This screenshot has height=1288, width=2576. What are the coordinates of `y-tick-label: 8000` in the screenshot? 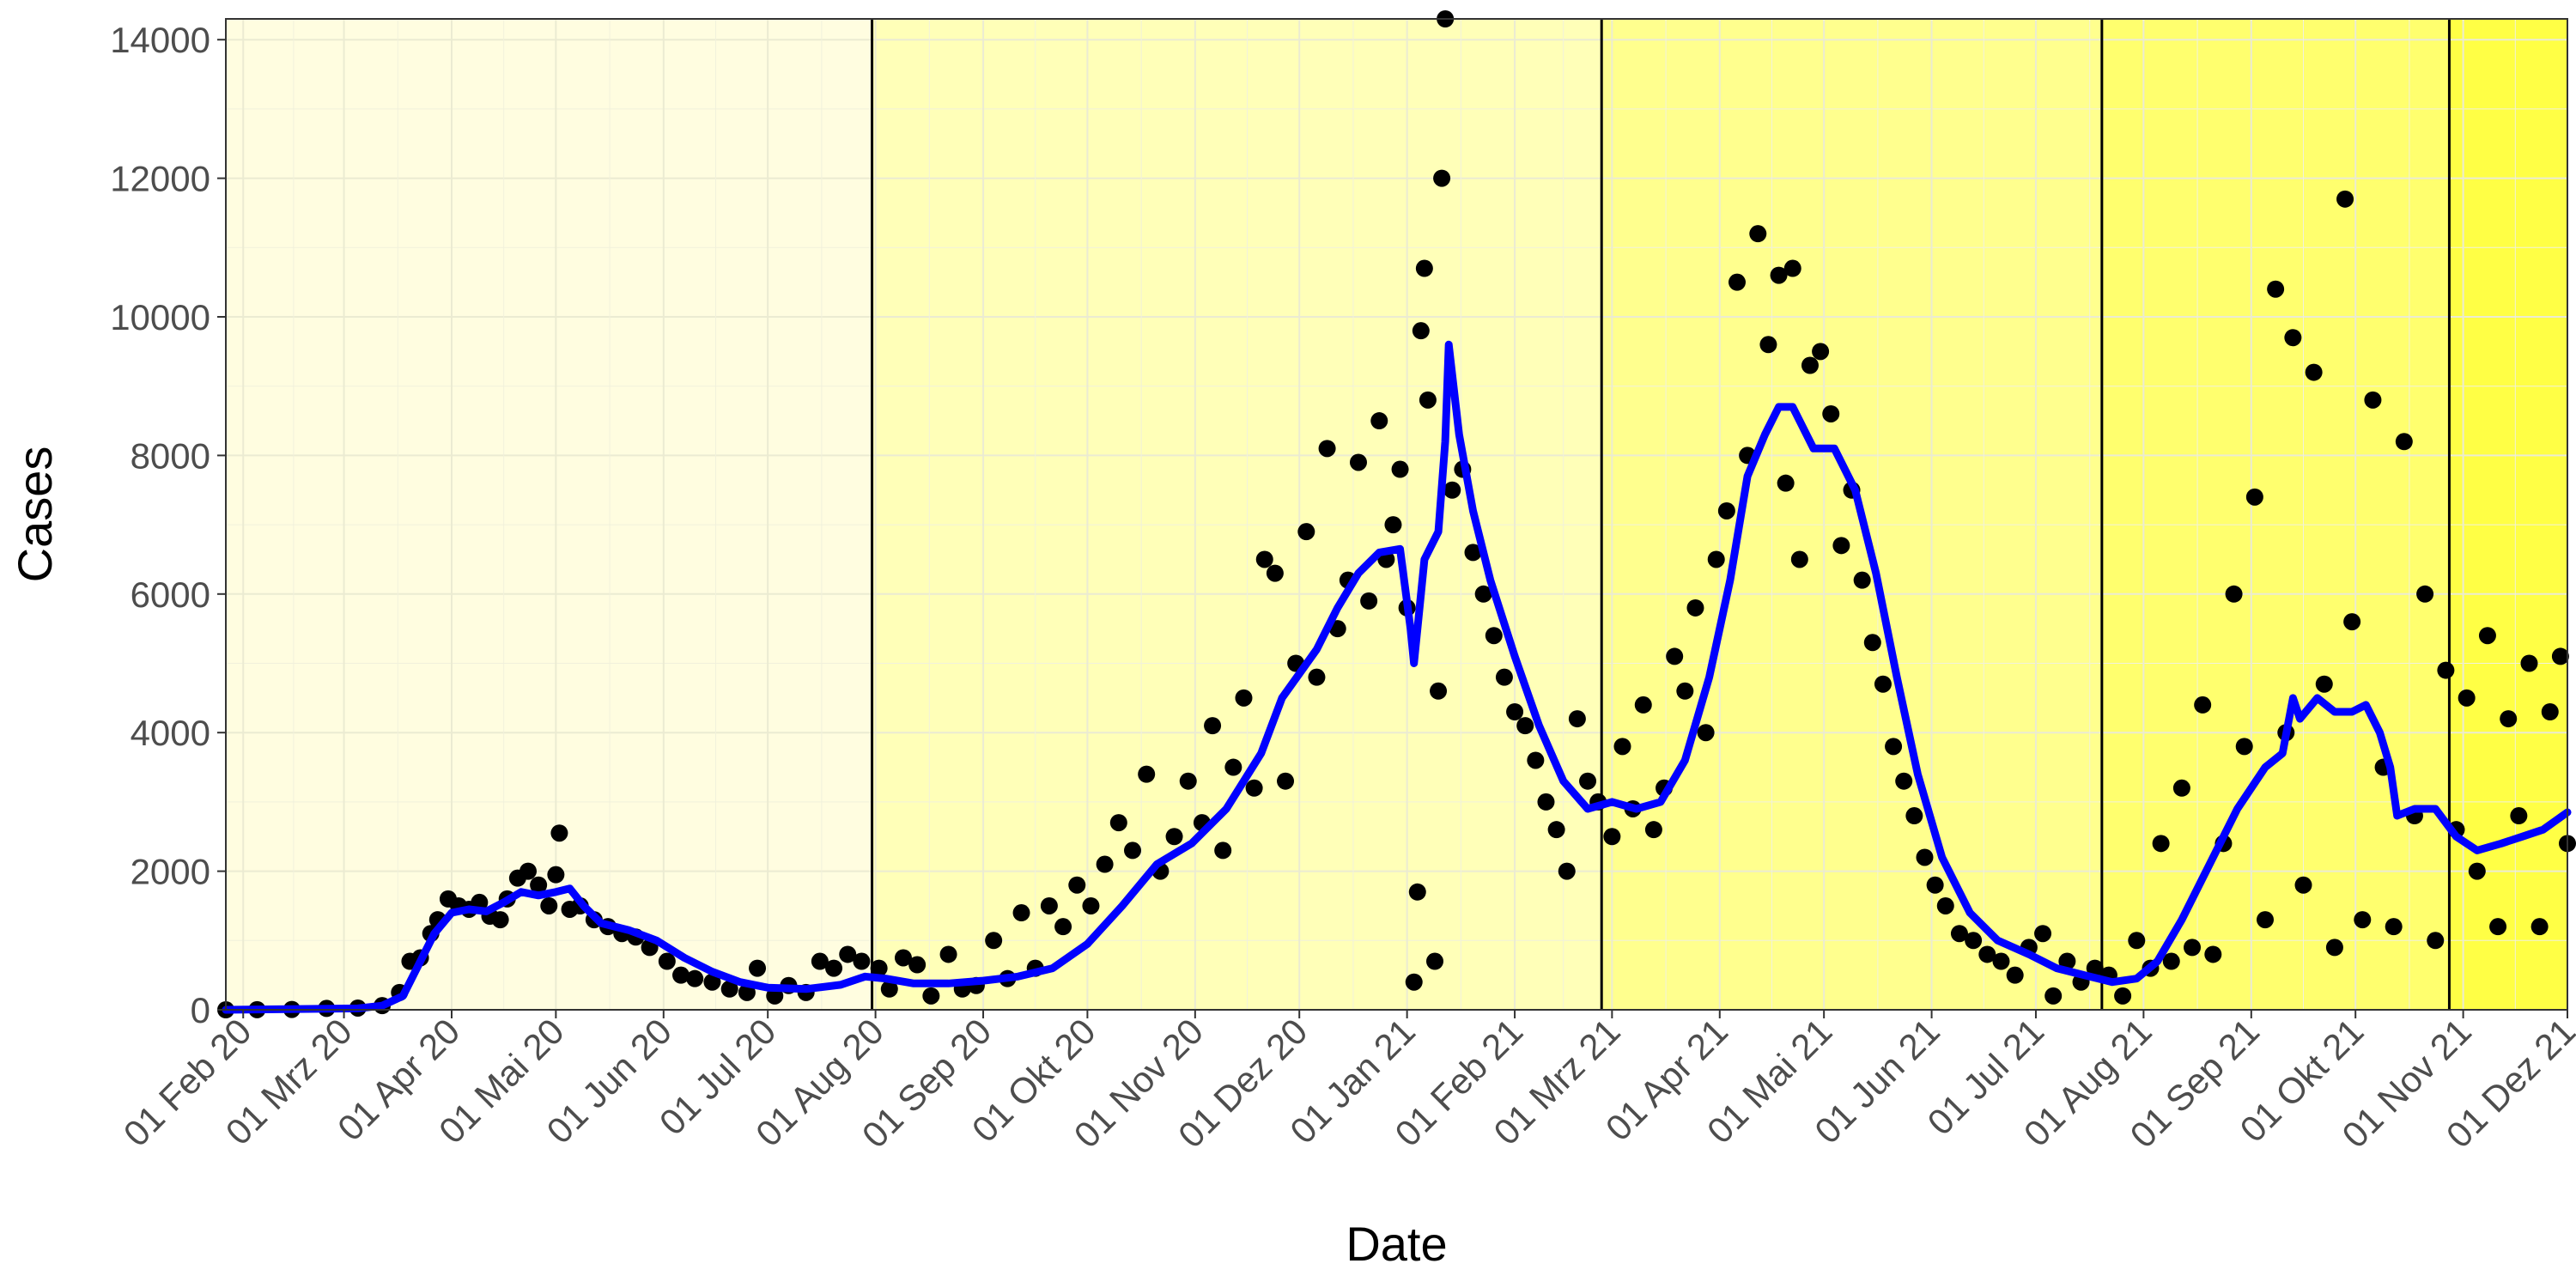 It's located at (170, 455).